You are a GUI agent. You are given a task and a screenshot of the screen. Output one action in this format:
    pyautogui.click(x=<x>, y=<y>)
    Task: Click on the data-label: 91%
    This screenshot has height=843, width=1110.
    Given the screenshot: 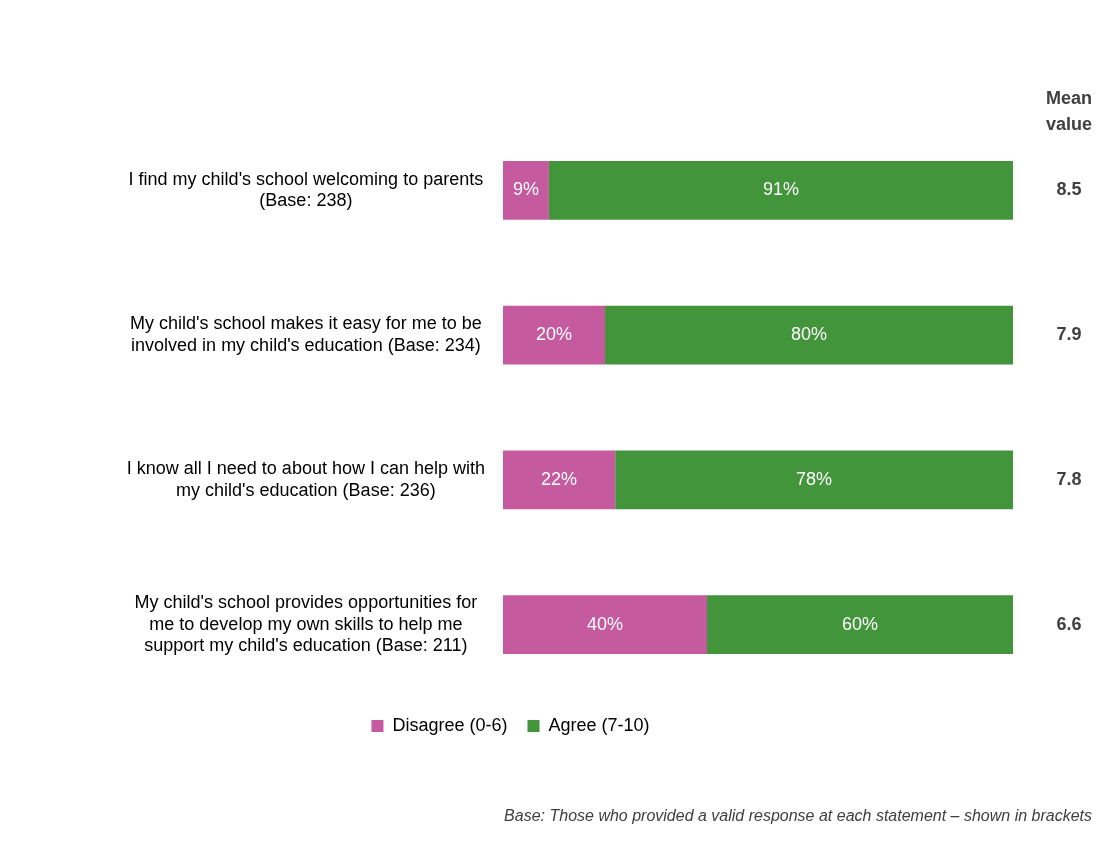 What is the action you would take?
    pyautogui.click(x=780, y=189)
    